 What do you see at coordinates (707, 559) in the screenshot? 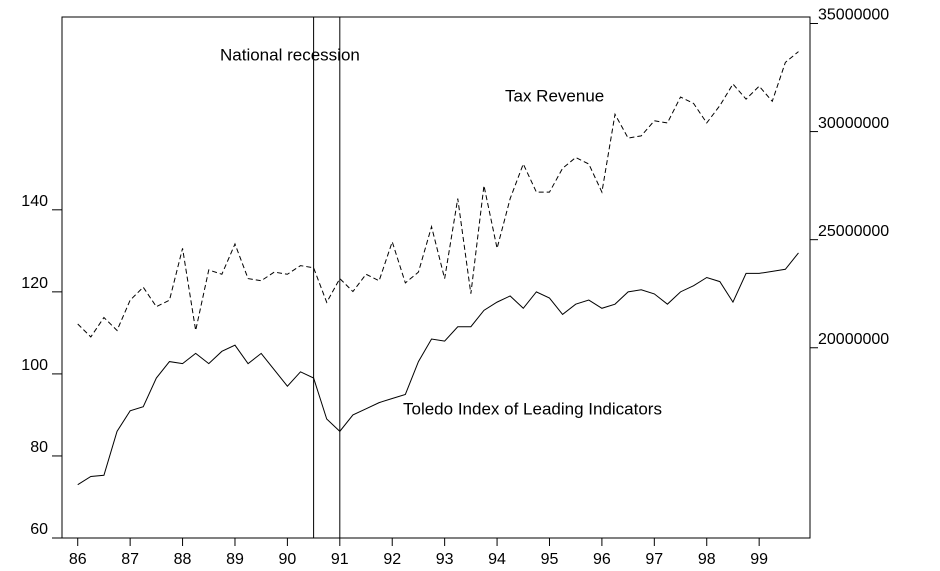
I see `x-tick-label: 98` at bounding box center [707, 559].